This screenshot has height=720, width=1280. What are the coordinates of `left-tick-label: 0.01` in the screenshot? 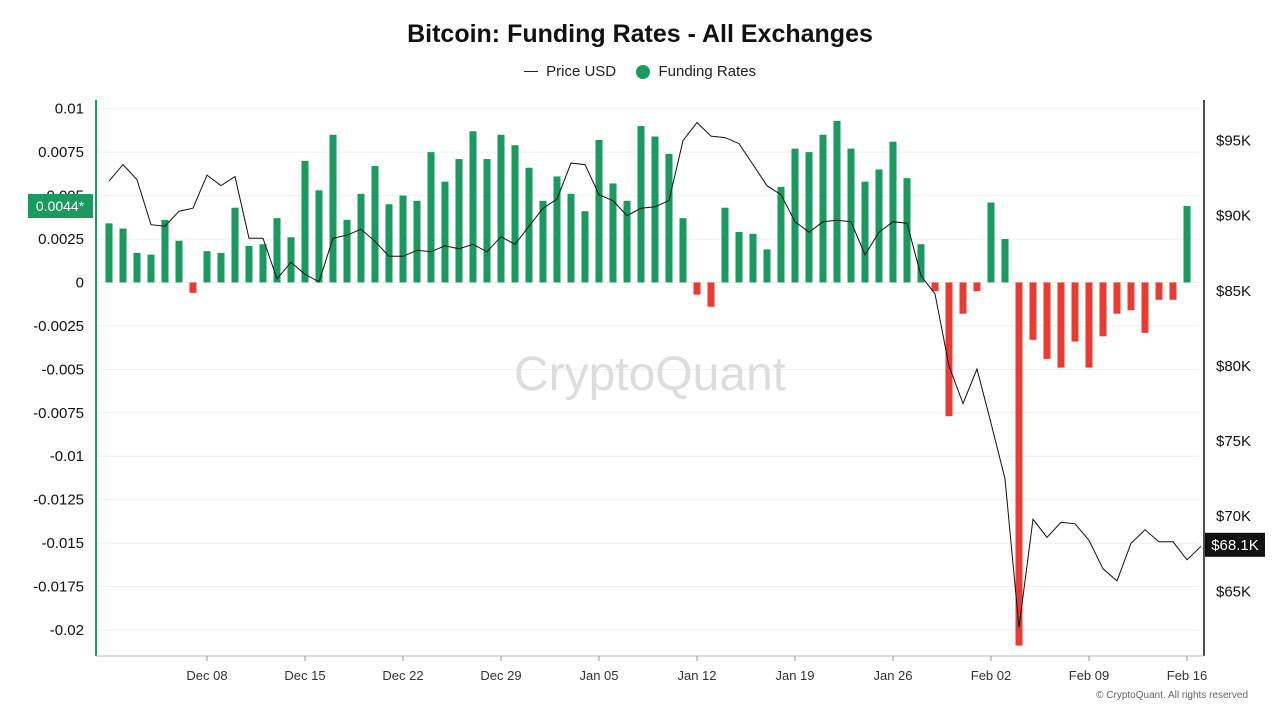 It's located at (69, 109).